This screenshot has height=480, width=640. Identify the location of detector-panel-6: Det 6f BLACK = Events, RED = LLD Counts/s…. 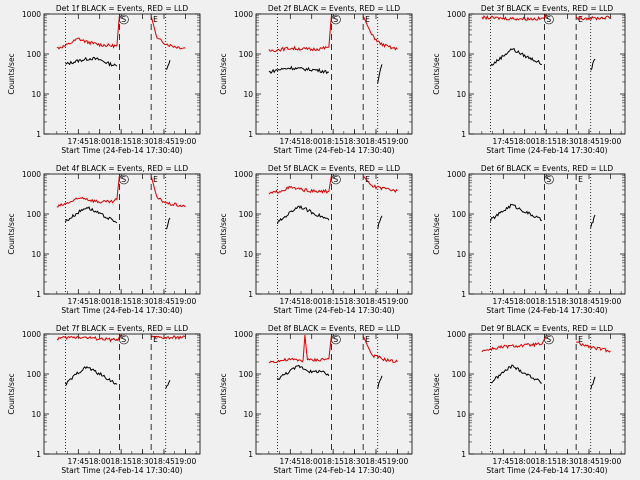
(529, 239).